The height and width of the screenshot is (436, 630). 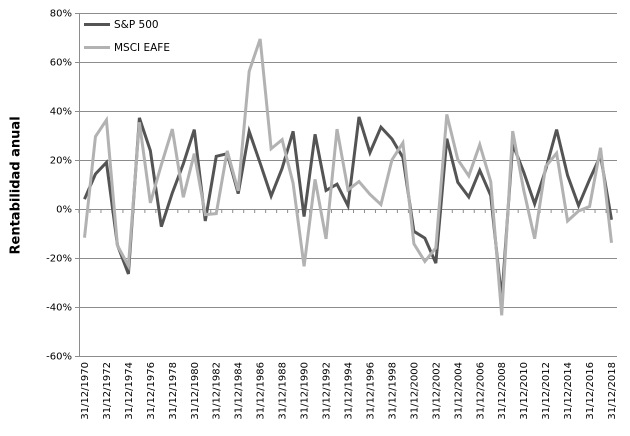 What do you see at coordinates (546, 391) in the screenshot?
I see `x-tick-label: 31/12/2012` at bounding box center [546, 391].